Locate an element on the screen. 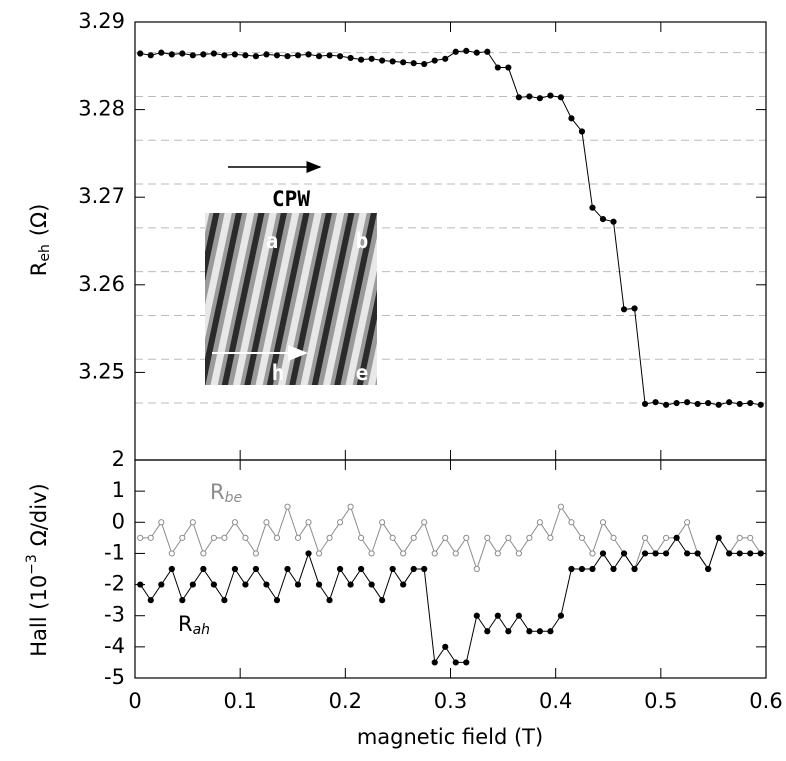 The width and height of the screenshot is (786, 761). inset-image is located at coordinates (291, 299).